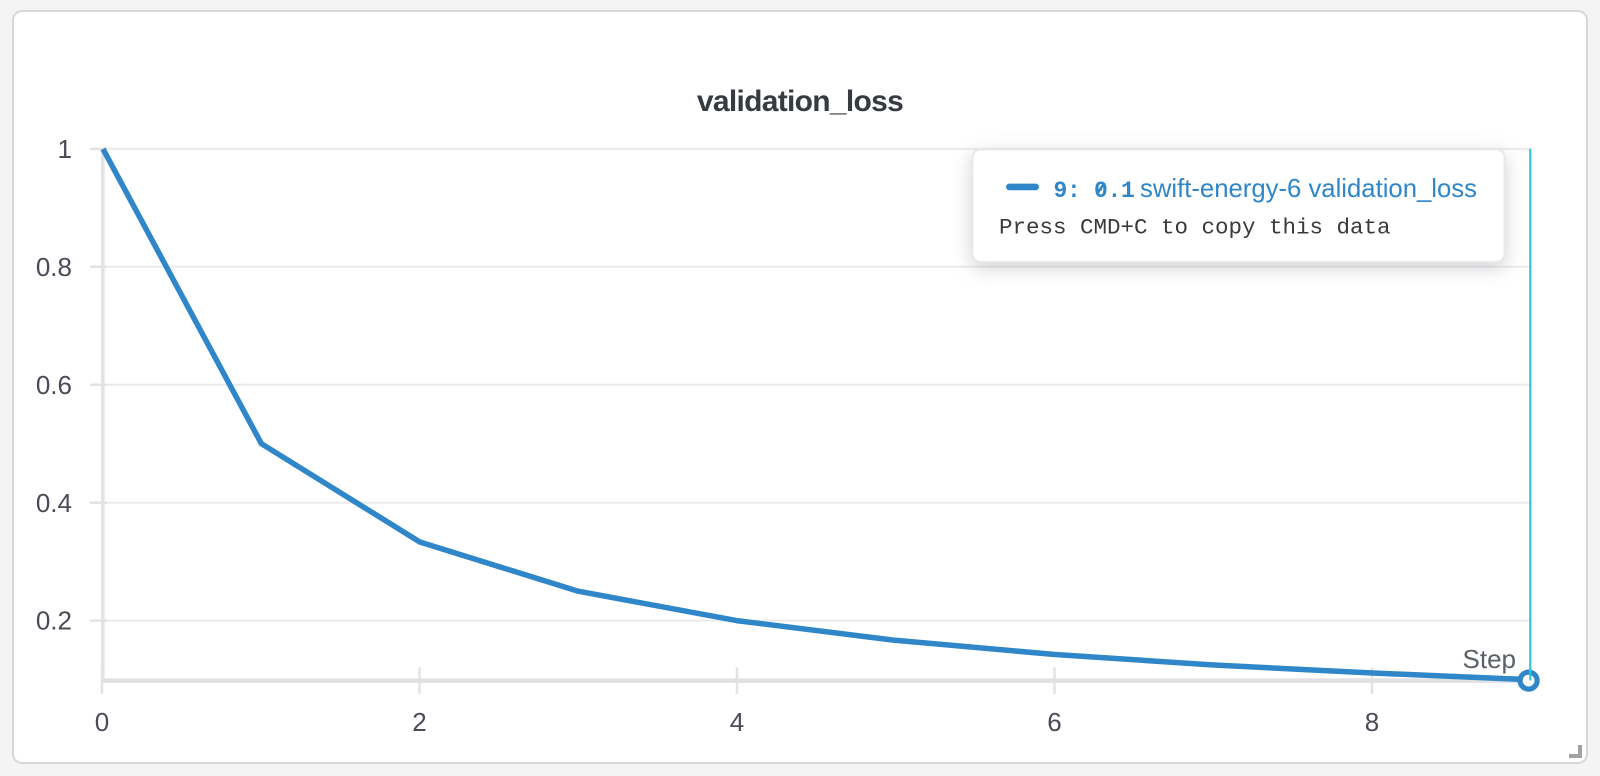 This screenshot has height=776, width=1600. I want to click on svg-text: 6, so click(1054, 722).